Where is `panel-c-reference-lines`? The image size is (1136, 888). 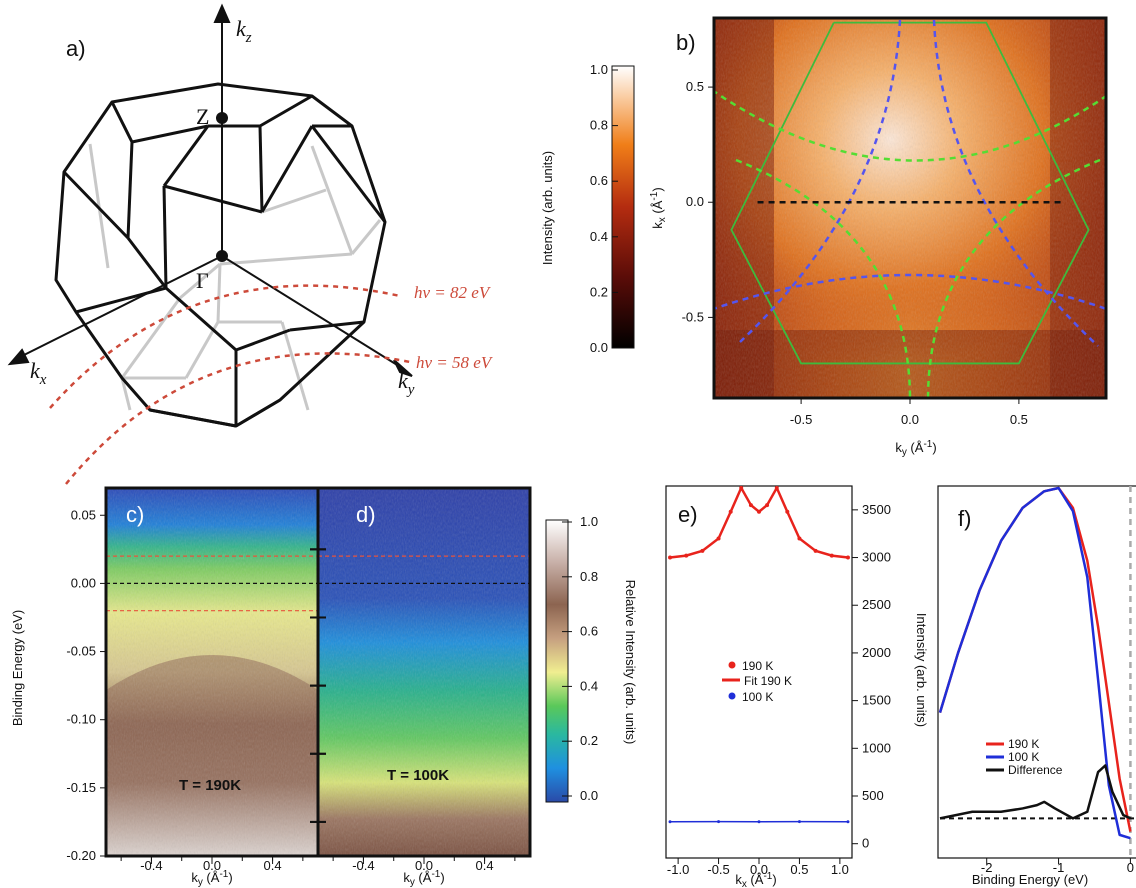
panel-c-reference-lines is located at coordinates (212, 583).